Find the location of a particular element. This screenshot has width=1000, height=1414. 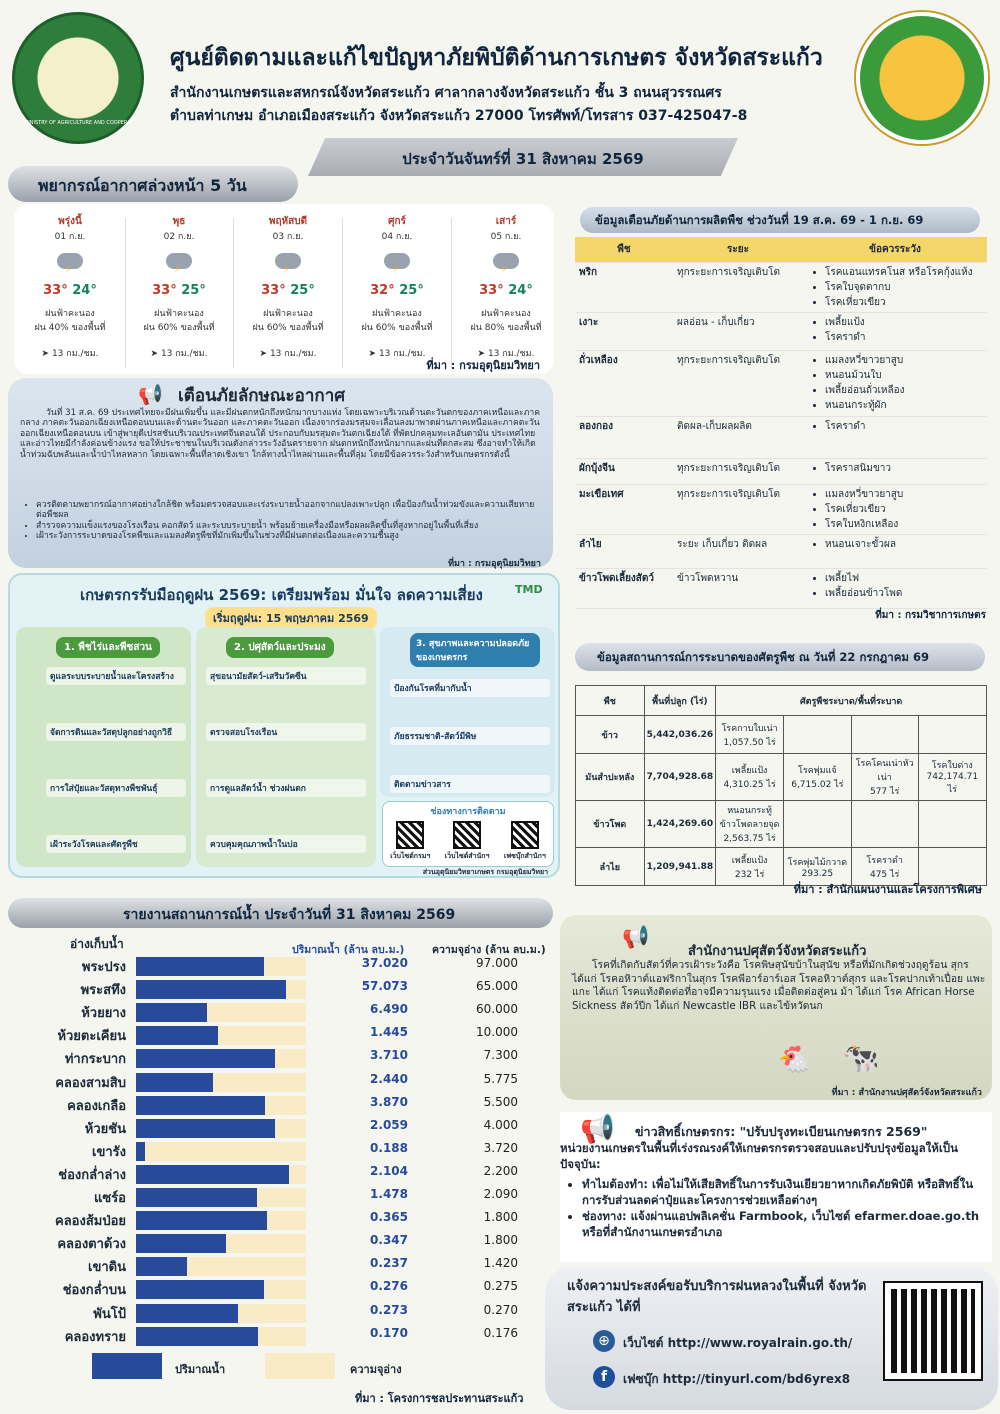

reservoir-capacity: 2.090 is located at coordinates (500, 1194).